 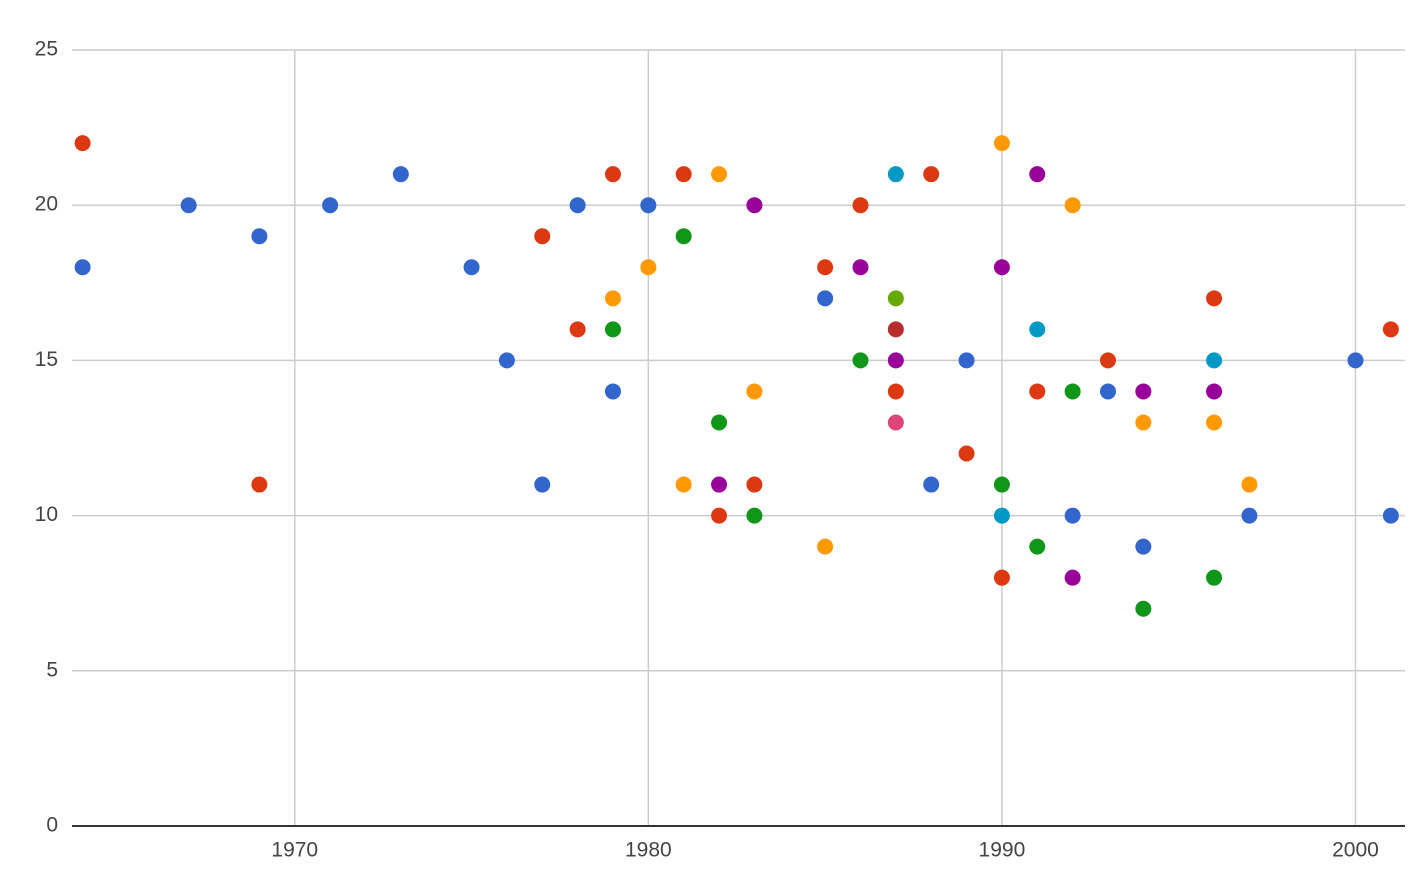 I want to click on y-tick-label: 10, so click(x=46, y=514).